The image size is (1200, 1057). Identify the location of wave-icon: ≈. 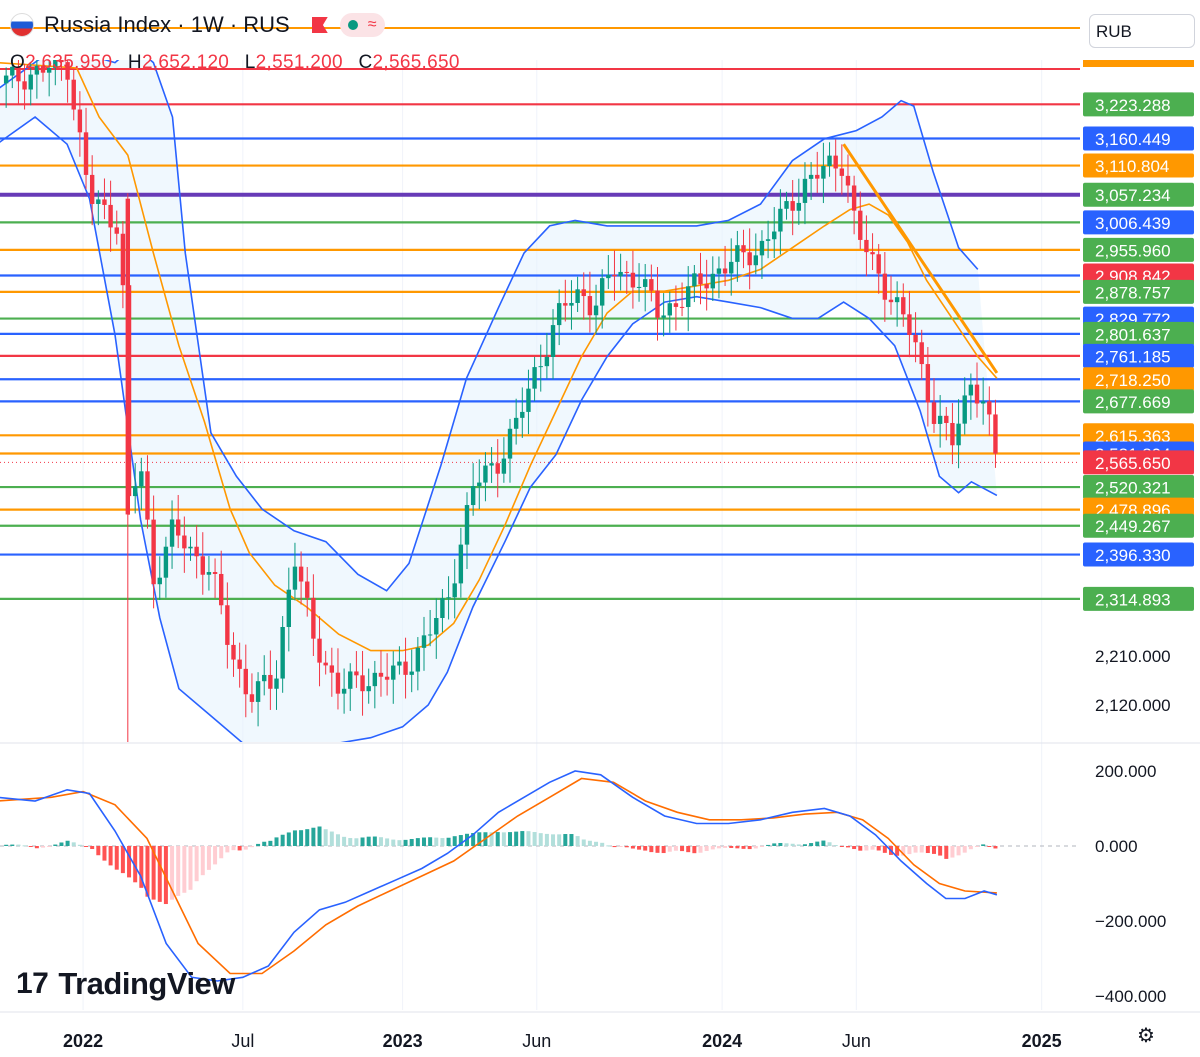
(372, 24).